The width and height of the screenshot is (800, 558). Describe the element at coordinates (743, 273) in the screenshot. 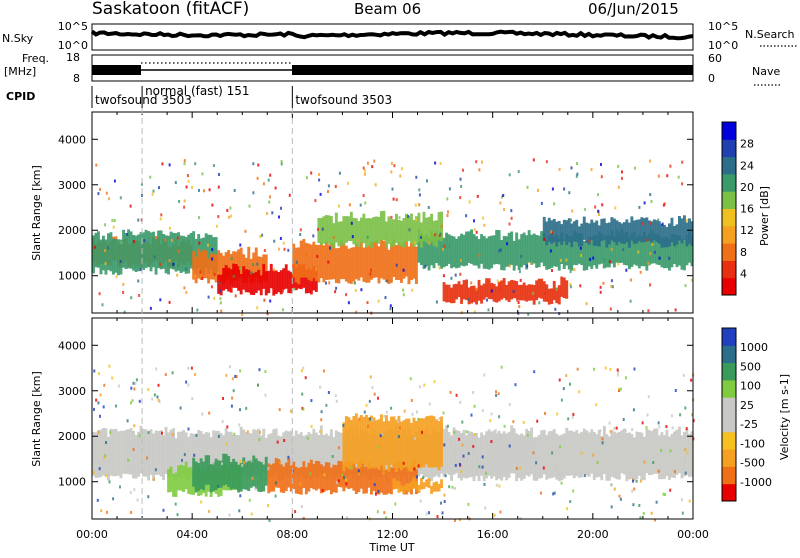

I see `colorbar-tick-label: 4` at that location.